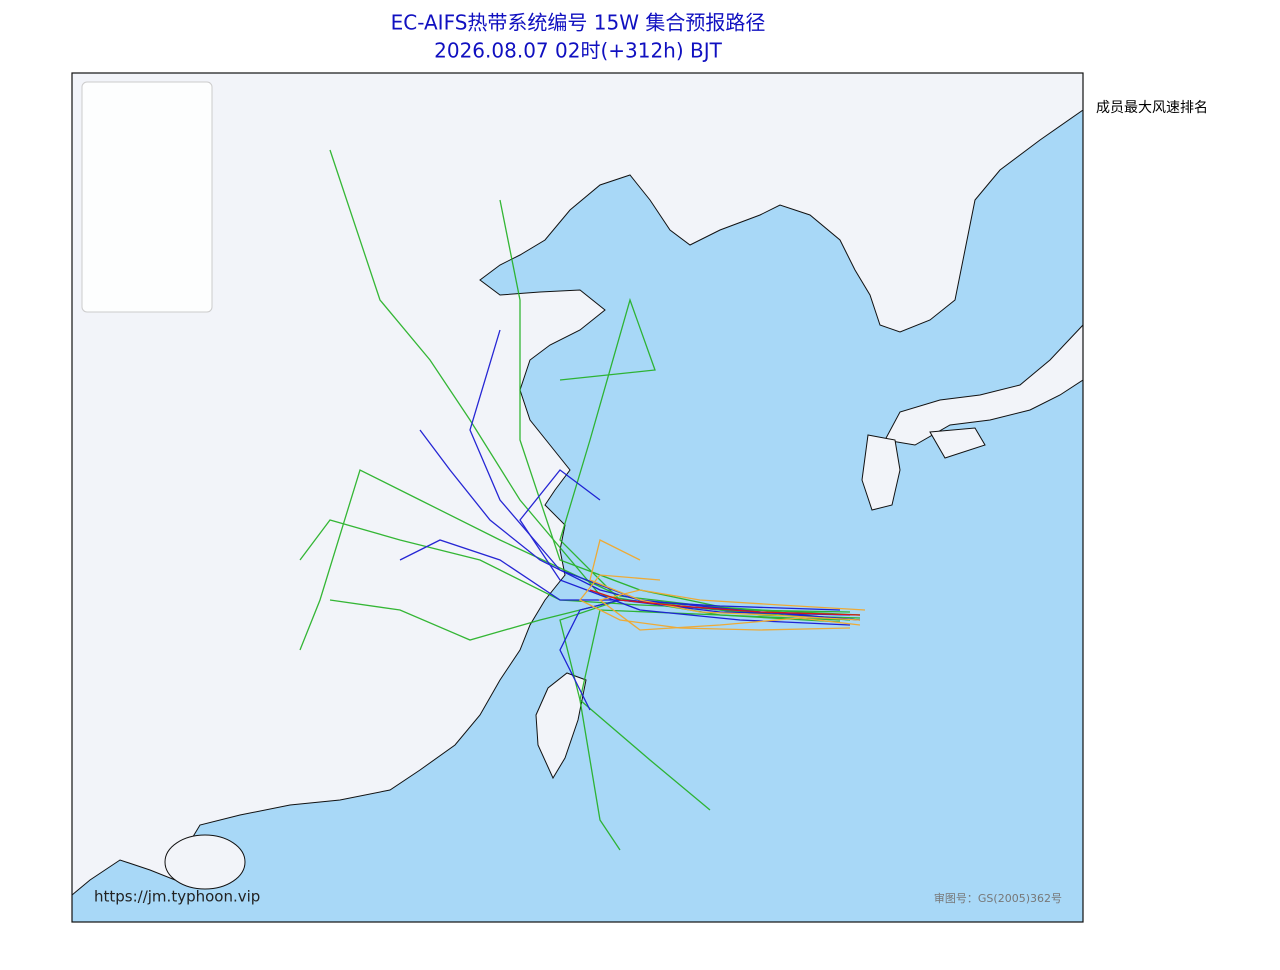  What do you see at coordinates (177, 897) in the screenshot?
I see `url: https://jm.typhoon.vip` at bounding box center [177, 897].